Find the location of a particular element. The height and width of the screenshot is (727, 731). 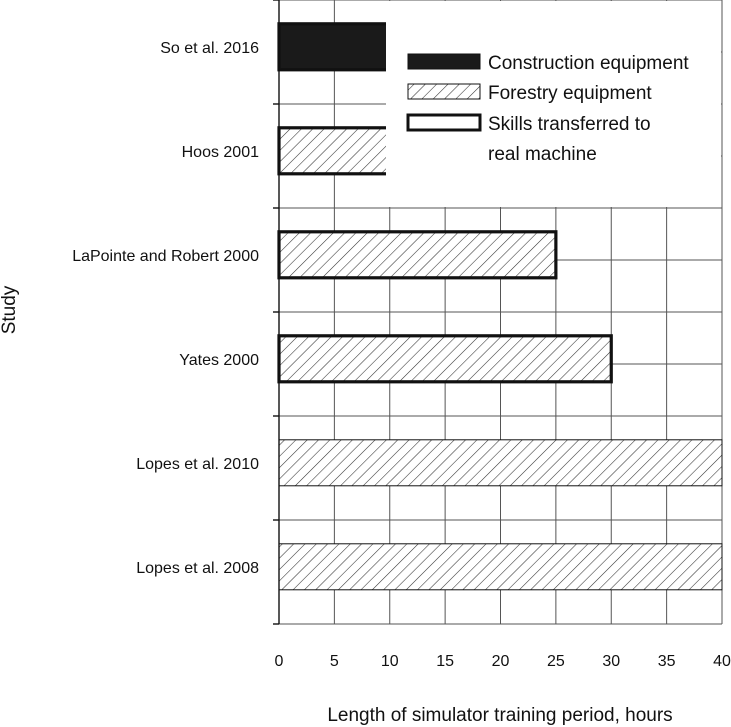

bar-lapointe-and-robert-2000 is located at coordinates (417, 255).